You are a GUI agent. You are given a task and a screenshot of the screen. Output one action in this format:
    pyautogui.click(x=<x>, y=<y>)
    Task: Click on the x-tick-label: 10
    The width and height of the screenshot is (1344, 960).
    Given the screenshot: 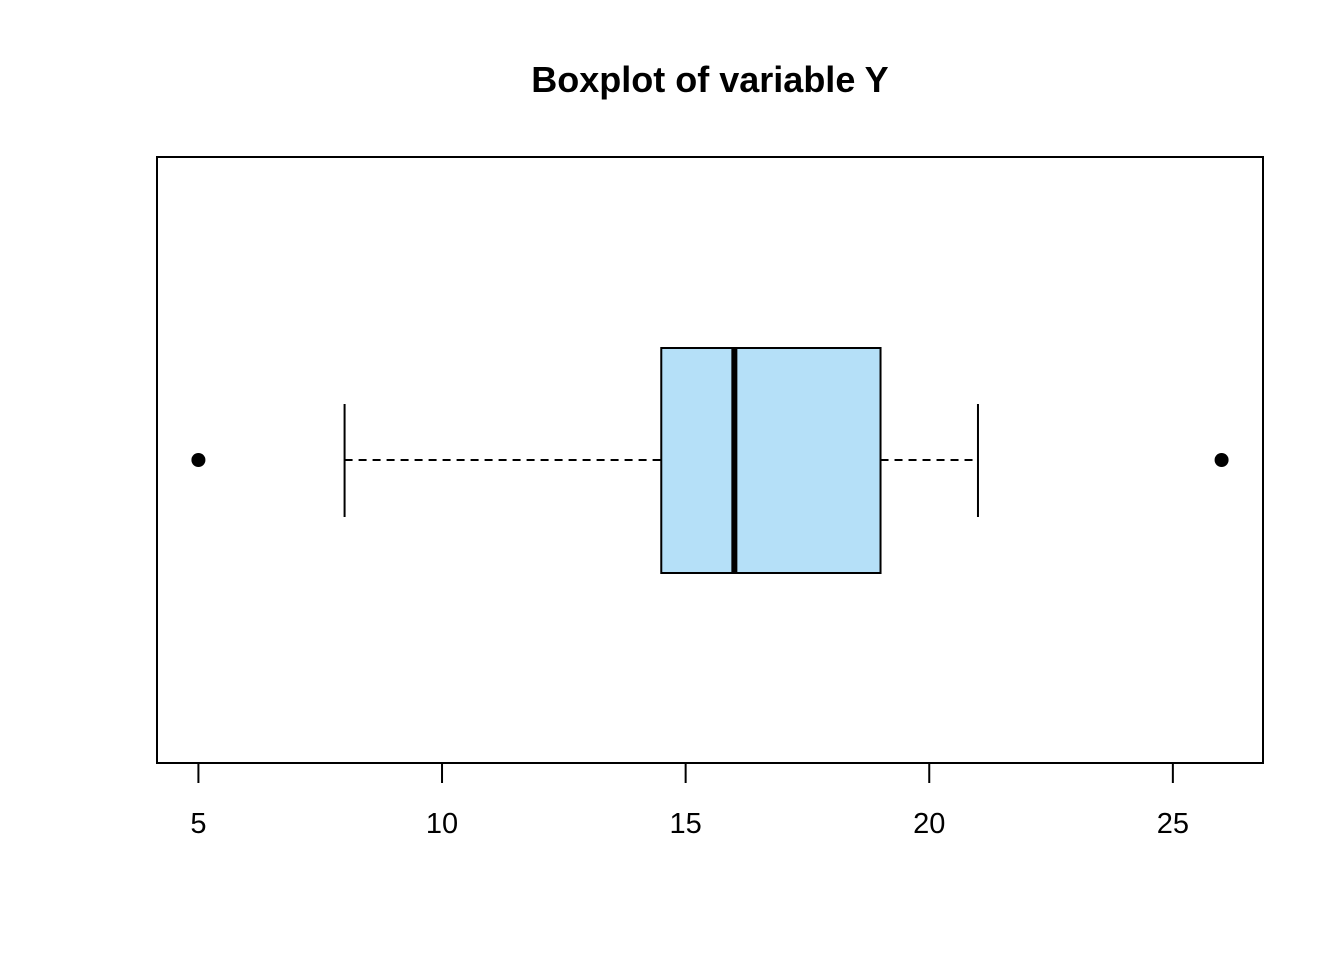 What is the action you would take?
    pyautogui.click(x=442, y=824)
    